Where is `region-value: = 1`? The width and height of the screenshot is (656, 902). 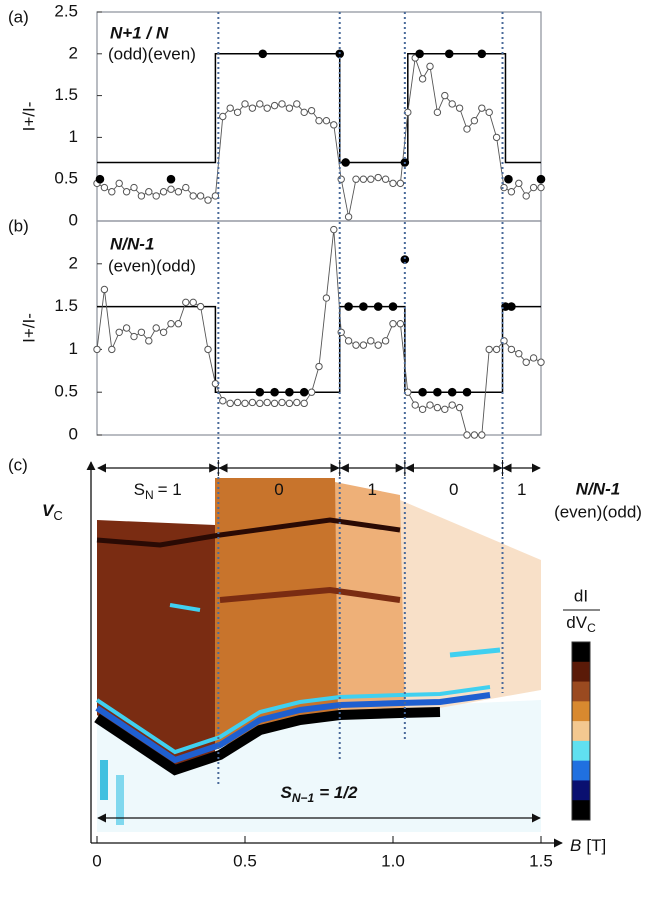 region-value: = 1 is located at coordinates (170, 489).